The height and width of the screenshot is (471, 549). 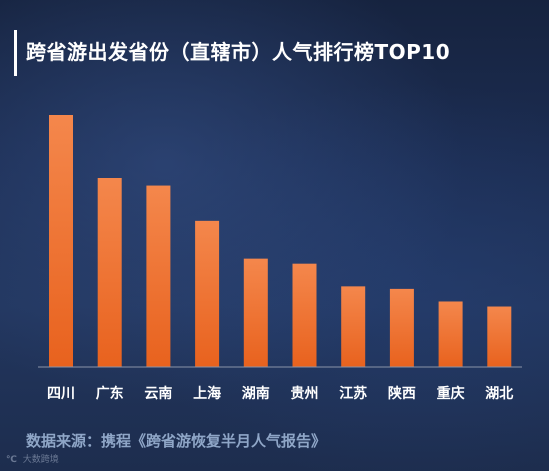 I want to click on watermark: ℃ 大数跨境, so click(x=32, y=458).